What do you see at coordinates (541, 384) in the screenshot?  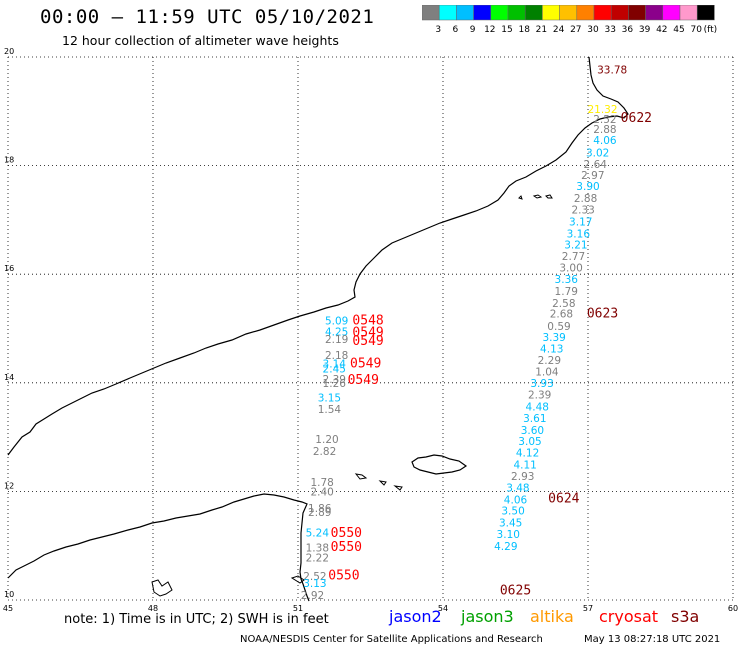 I see `wave-height-value: 3.93` at bounding box center [541, 384].